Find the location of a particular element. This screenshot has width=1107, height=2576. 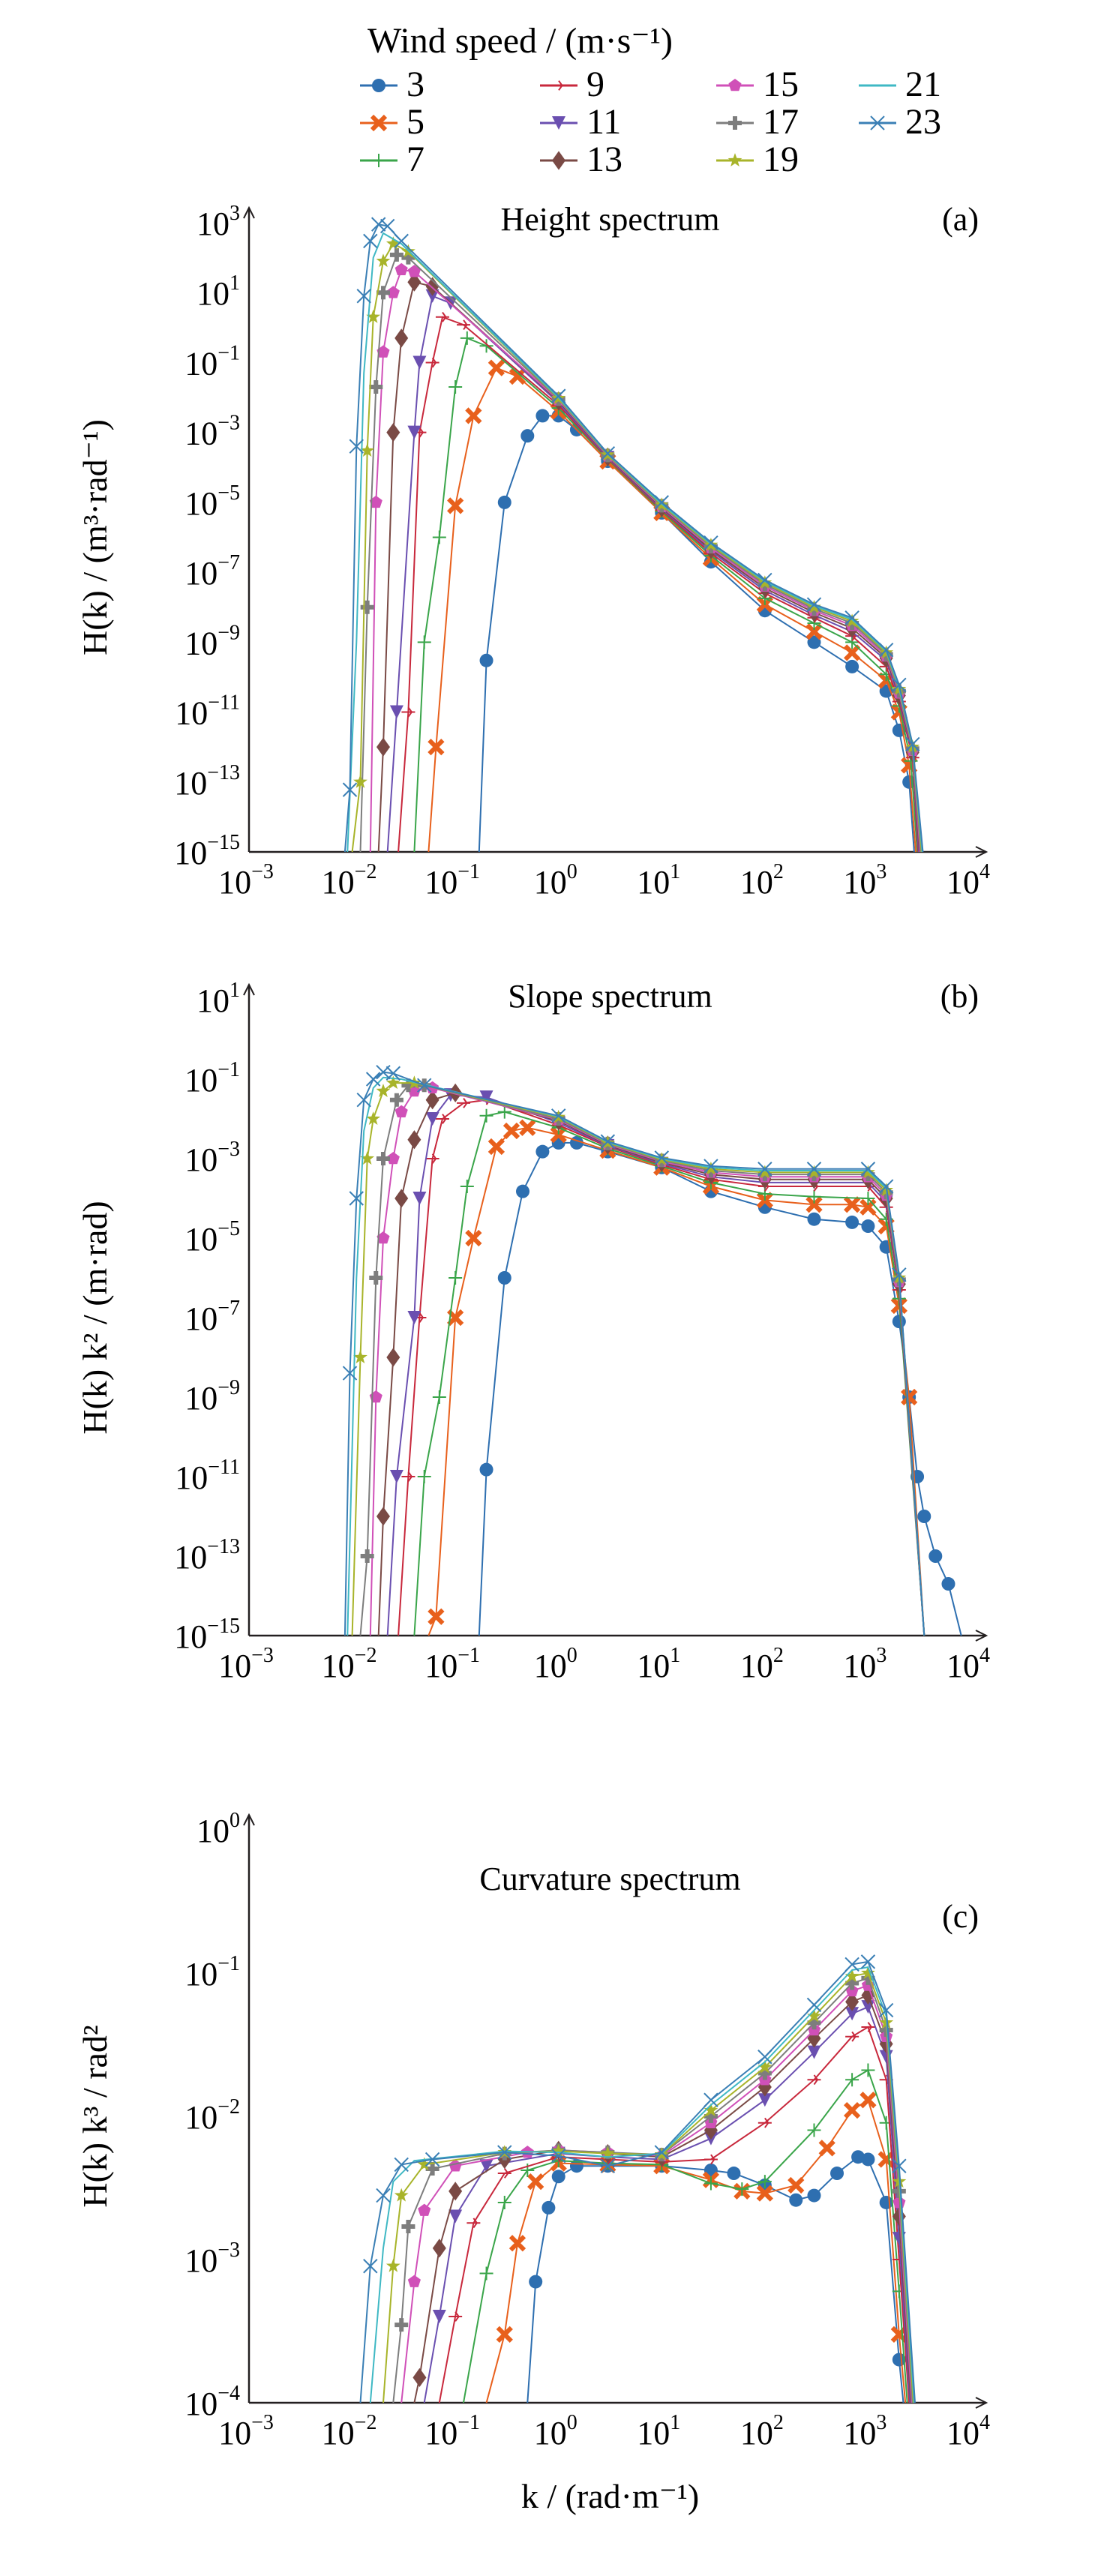

panel-label: (c) is located at coordinates (960, 1917).